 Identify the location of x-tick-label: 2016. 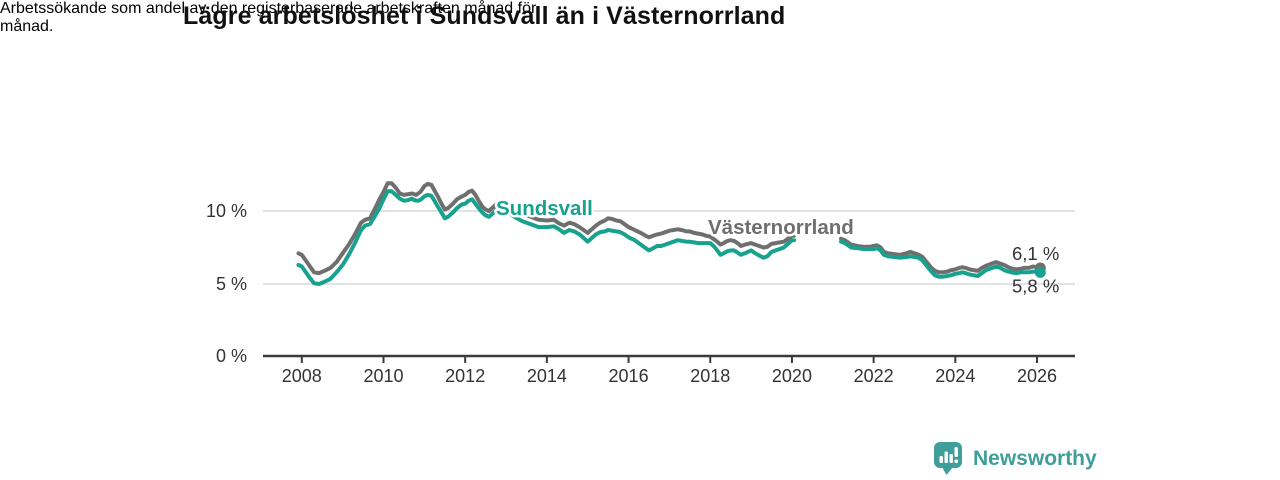
(629, 376).